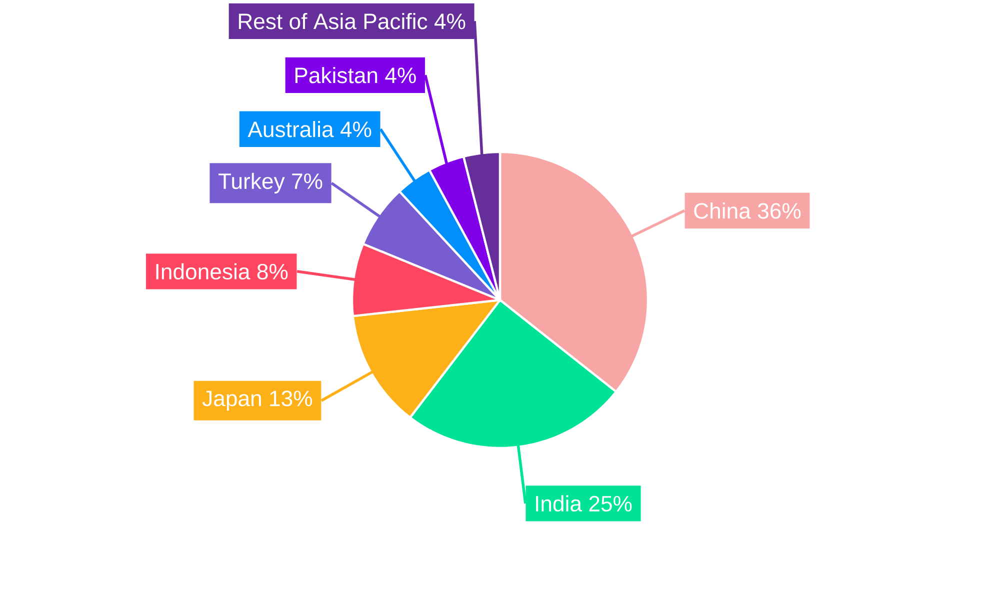 This screenshot has height=600, width=1000. What do you see at coordinates (251, 183) in the screenshot?
I see `slice-label: Turkey` at bounding box center [251, 183].